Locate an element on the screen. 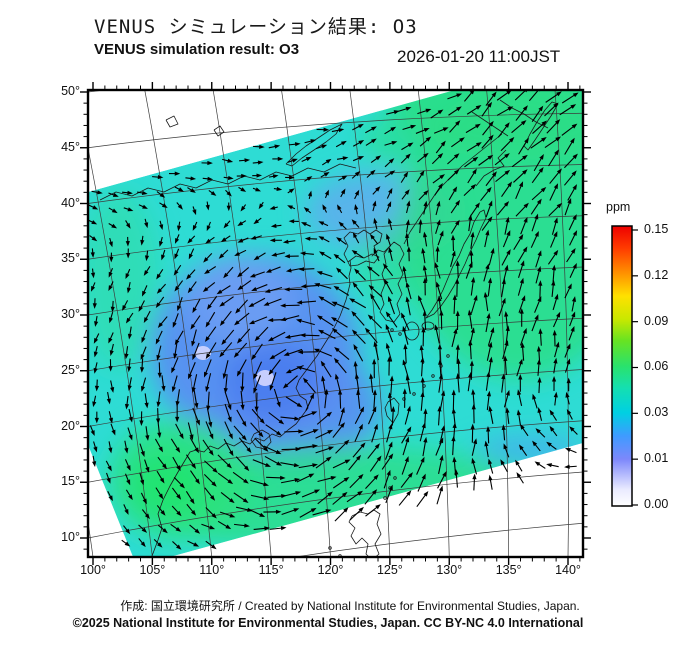  x-tick-label: 130° is located at coordinates (449, 570).